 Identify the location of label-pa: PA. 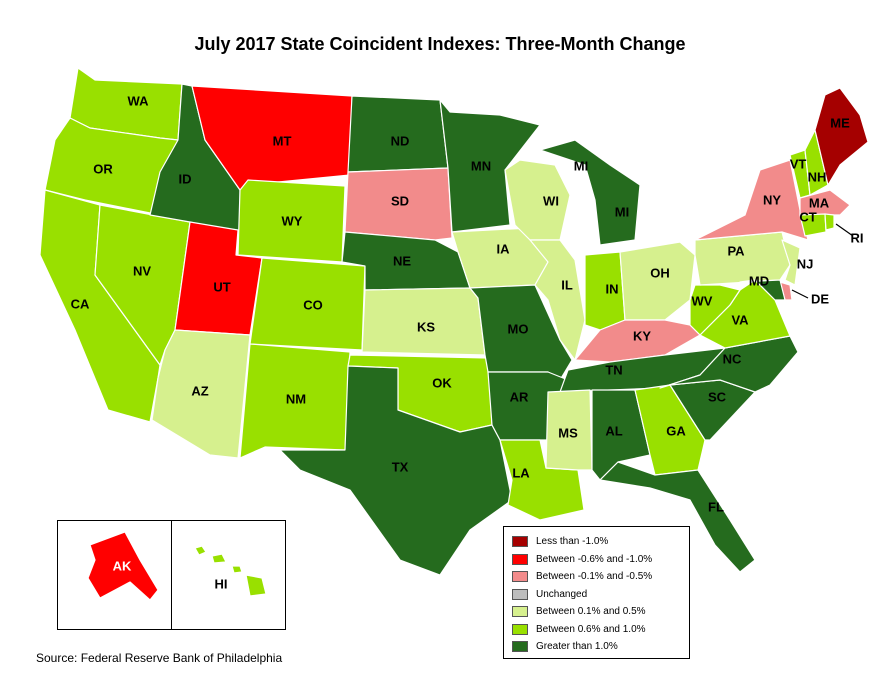
(736, 250).